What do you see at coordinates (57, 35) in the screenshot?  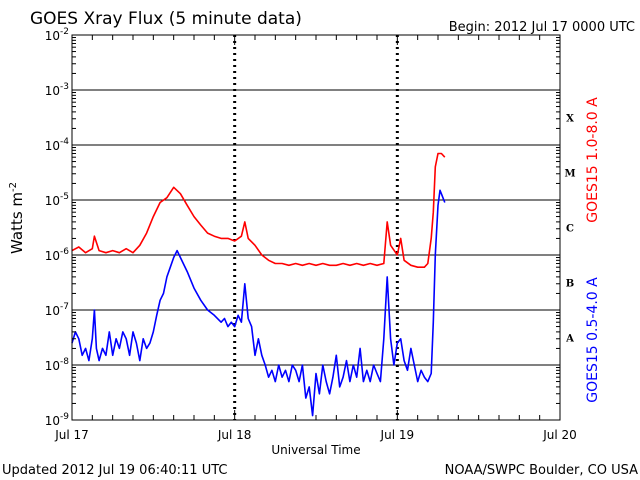 I see `y-tick-label: 10⁻²` at bounding box center [57, 35].